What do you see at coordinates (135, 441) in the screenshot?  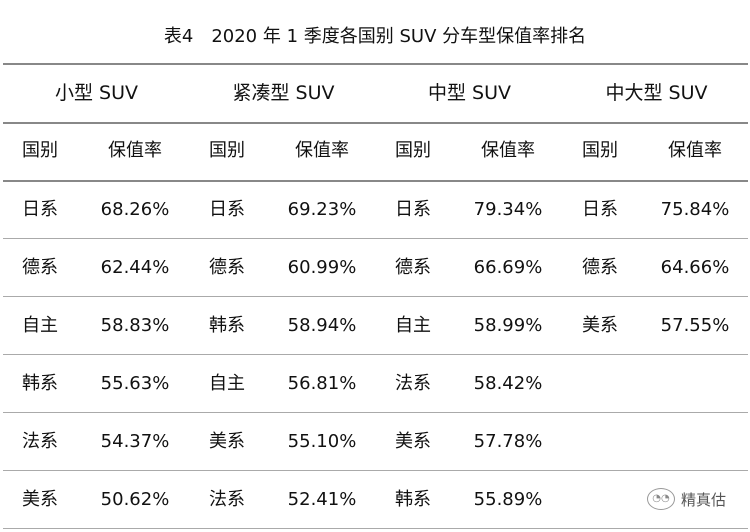 I see `cell-rate: 54.37%` at bounding box center [135, 441].